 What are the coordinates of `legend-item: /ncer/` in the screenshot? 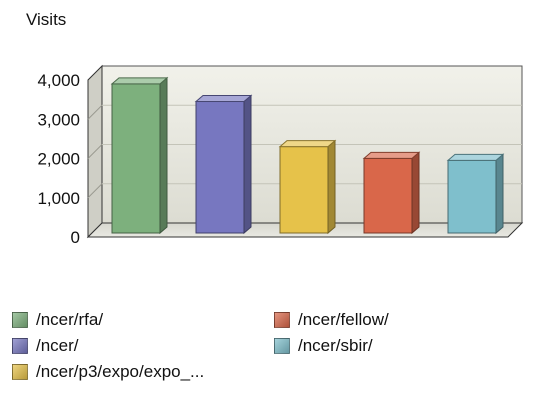 It's located at (45, 346).